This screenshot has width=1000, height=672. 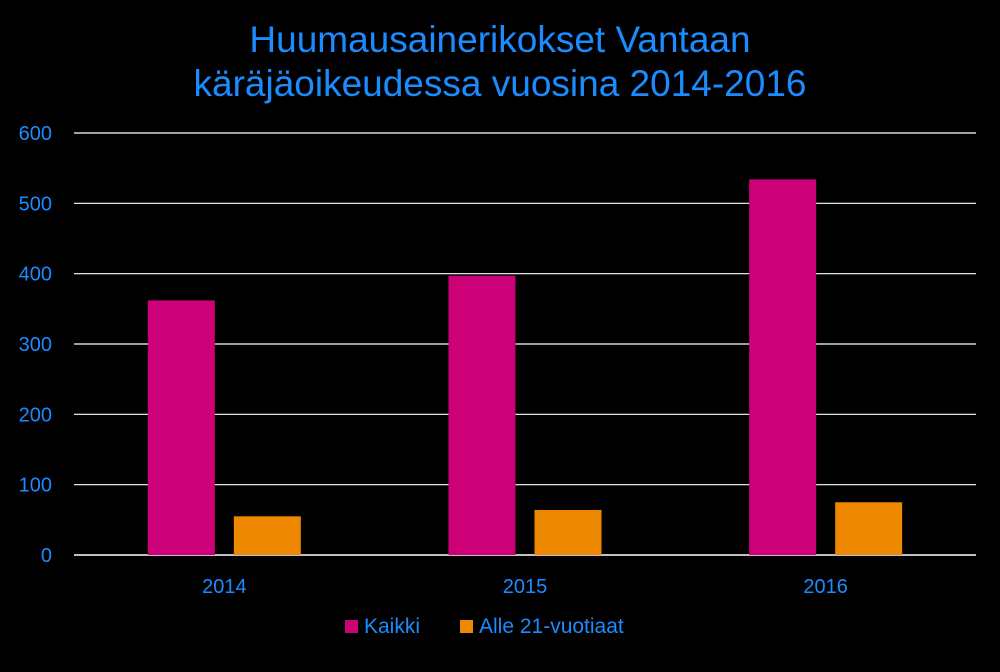 I want to click on x-axis-tick-labels: 2014 2015 2016, so click(x=525, y=587).